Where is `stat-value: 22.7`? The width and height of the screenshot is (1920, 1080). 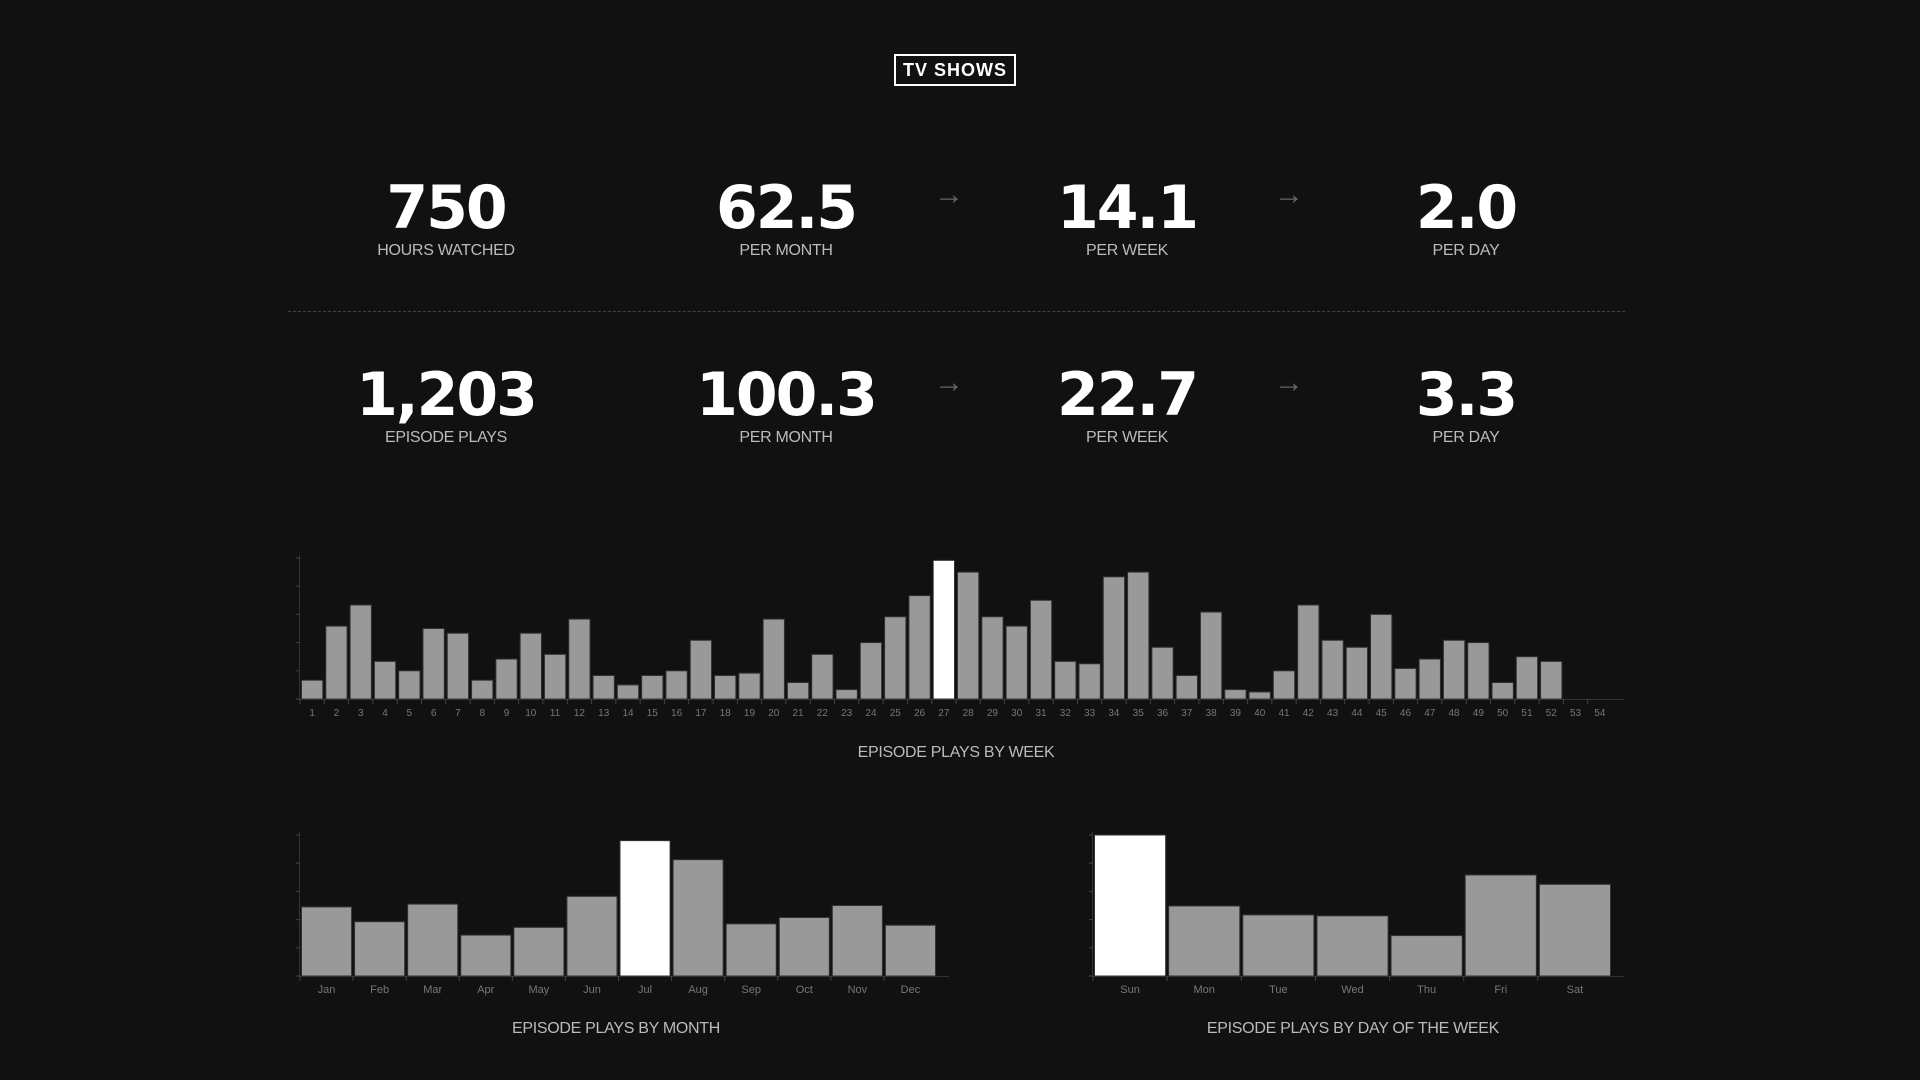
stat-value: 22.7 is located at coordinates (1127, 395).